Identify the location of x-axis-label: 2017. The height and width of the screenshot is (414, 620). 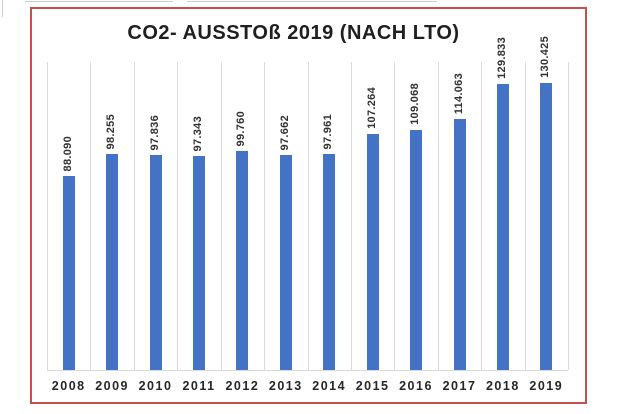
(459, 386).